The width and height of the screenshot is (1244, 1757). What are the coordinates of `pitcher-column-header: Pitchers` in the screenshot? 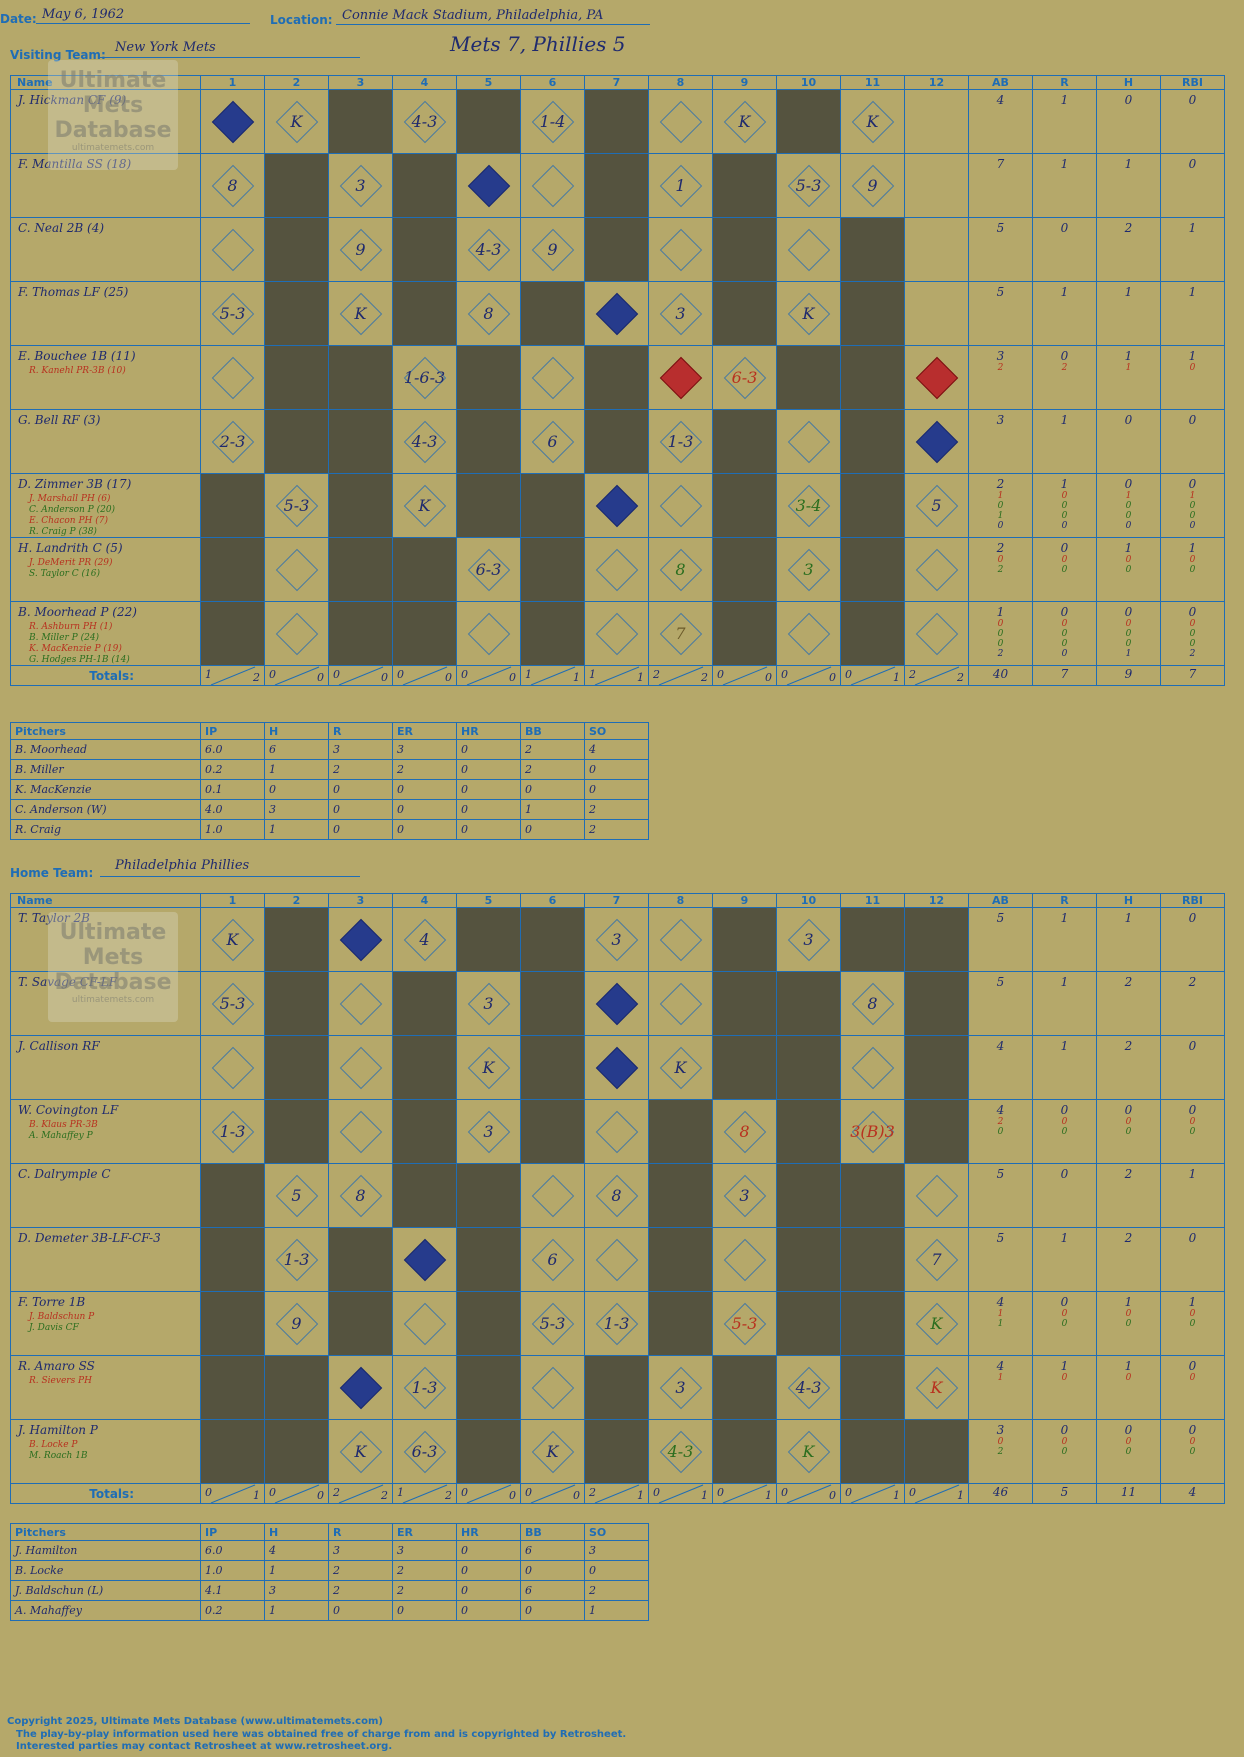 It's located at (105, 1532).